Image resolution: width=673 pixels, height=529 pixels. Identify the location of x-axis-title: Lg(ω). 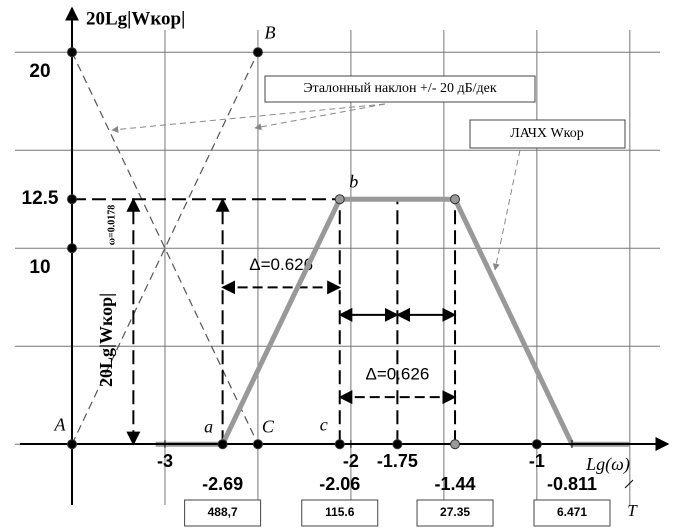
(607, 464).